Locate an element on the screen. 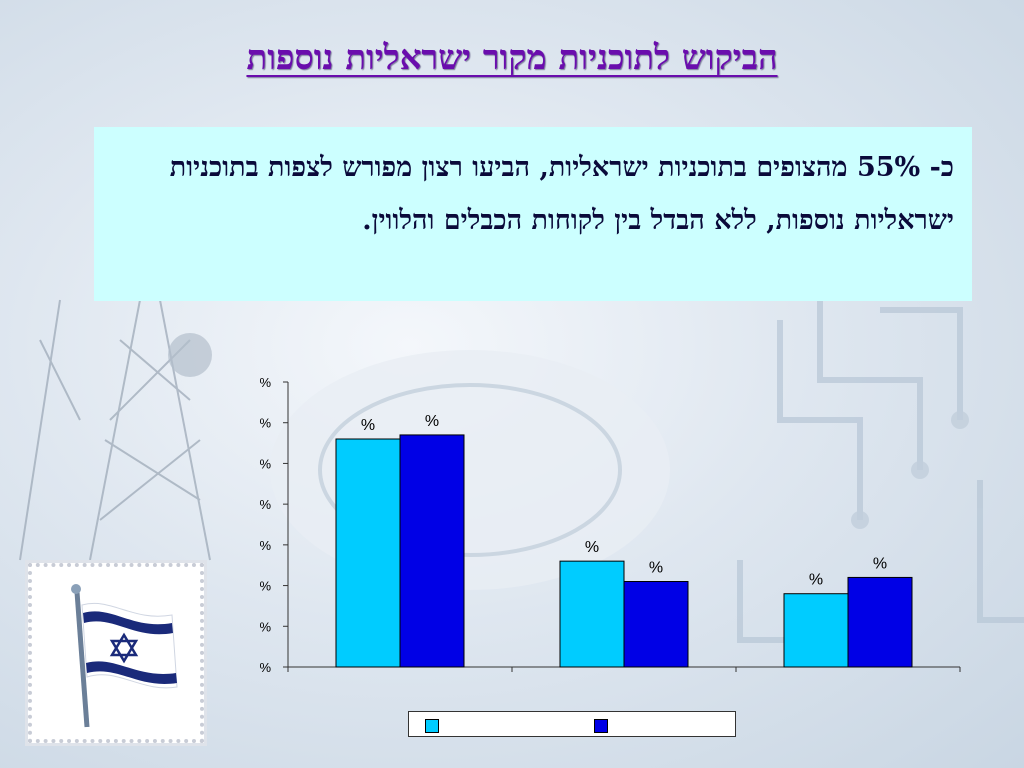 This screenshot has height=768, width=1024. flag-picture-frame is located at coordinates (116, 653).